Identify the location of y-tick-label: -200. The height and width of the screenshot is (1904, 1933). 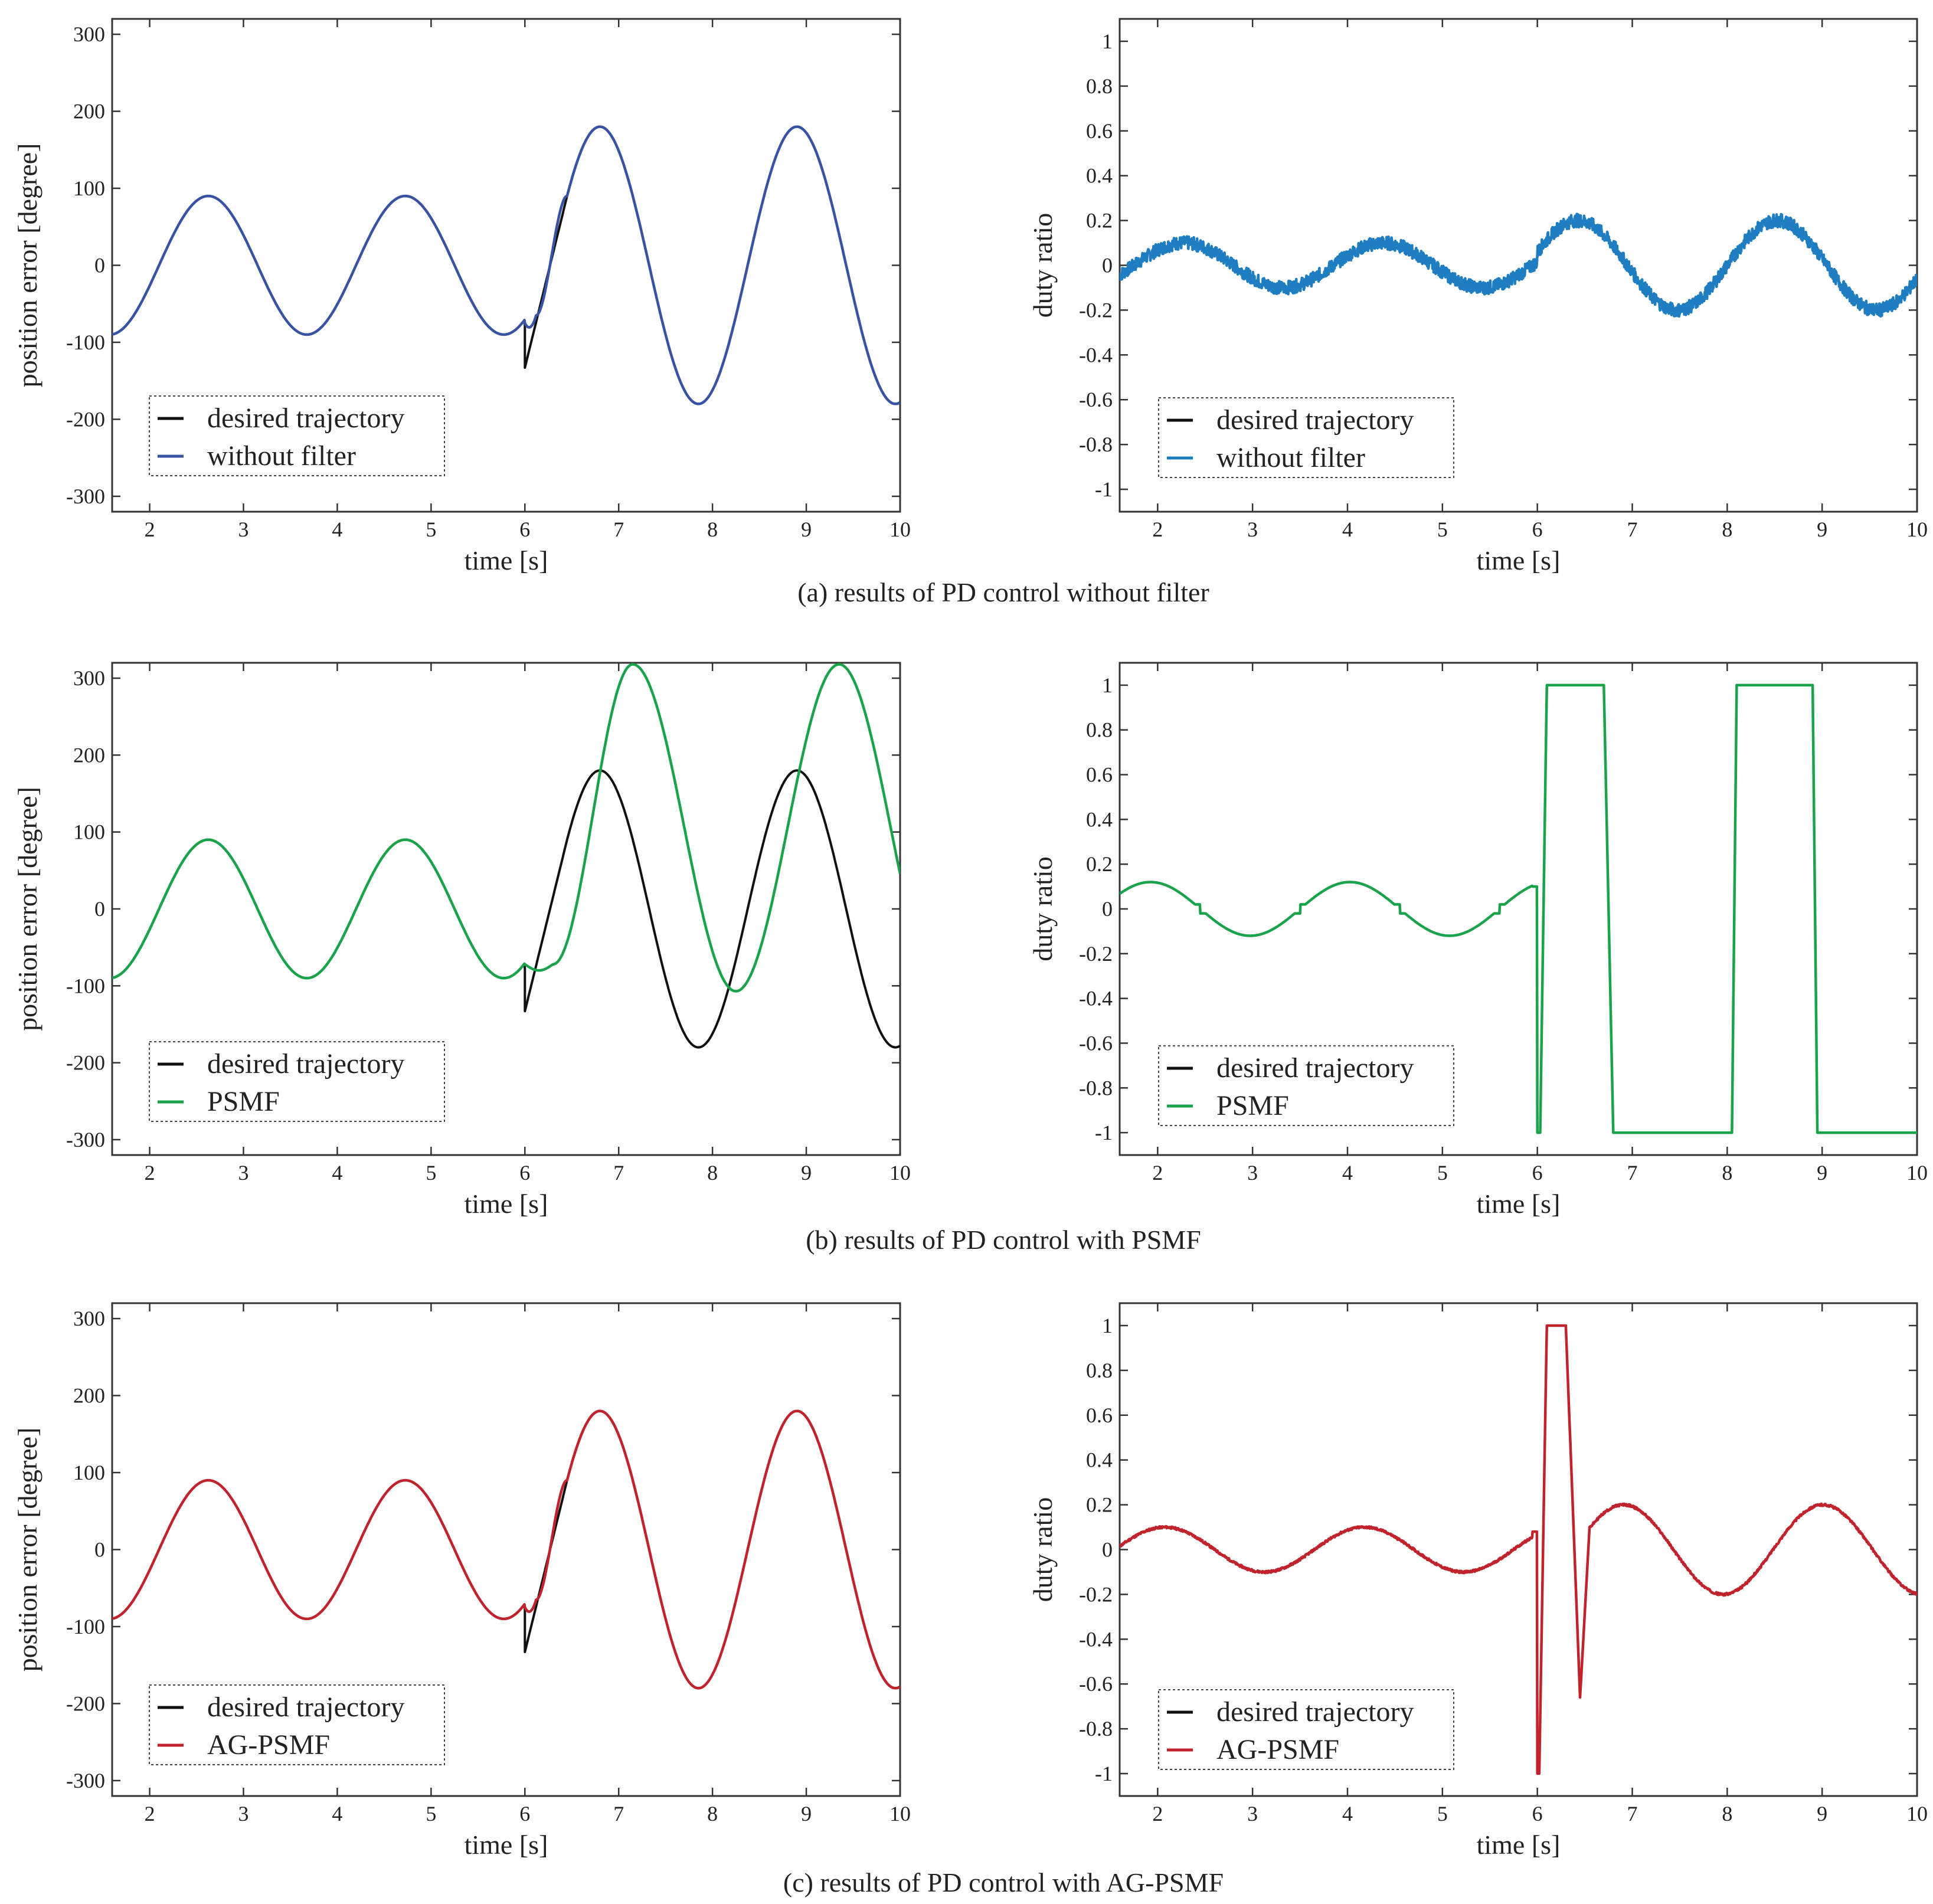
(85, 1063).